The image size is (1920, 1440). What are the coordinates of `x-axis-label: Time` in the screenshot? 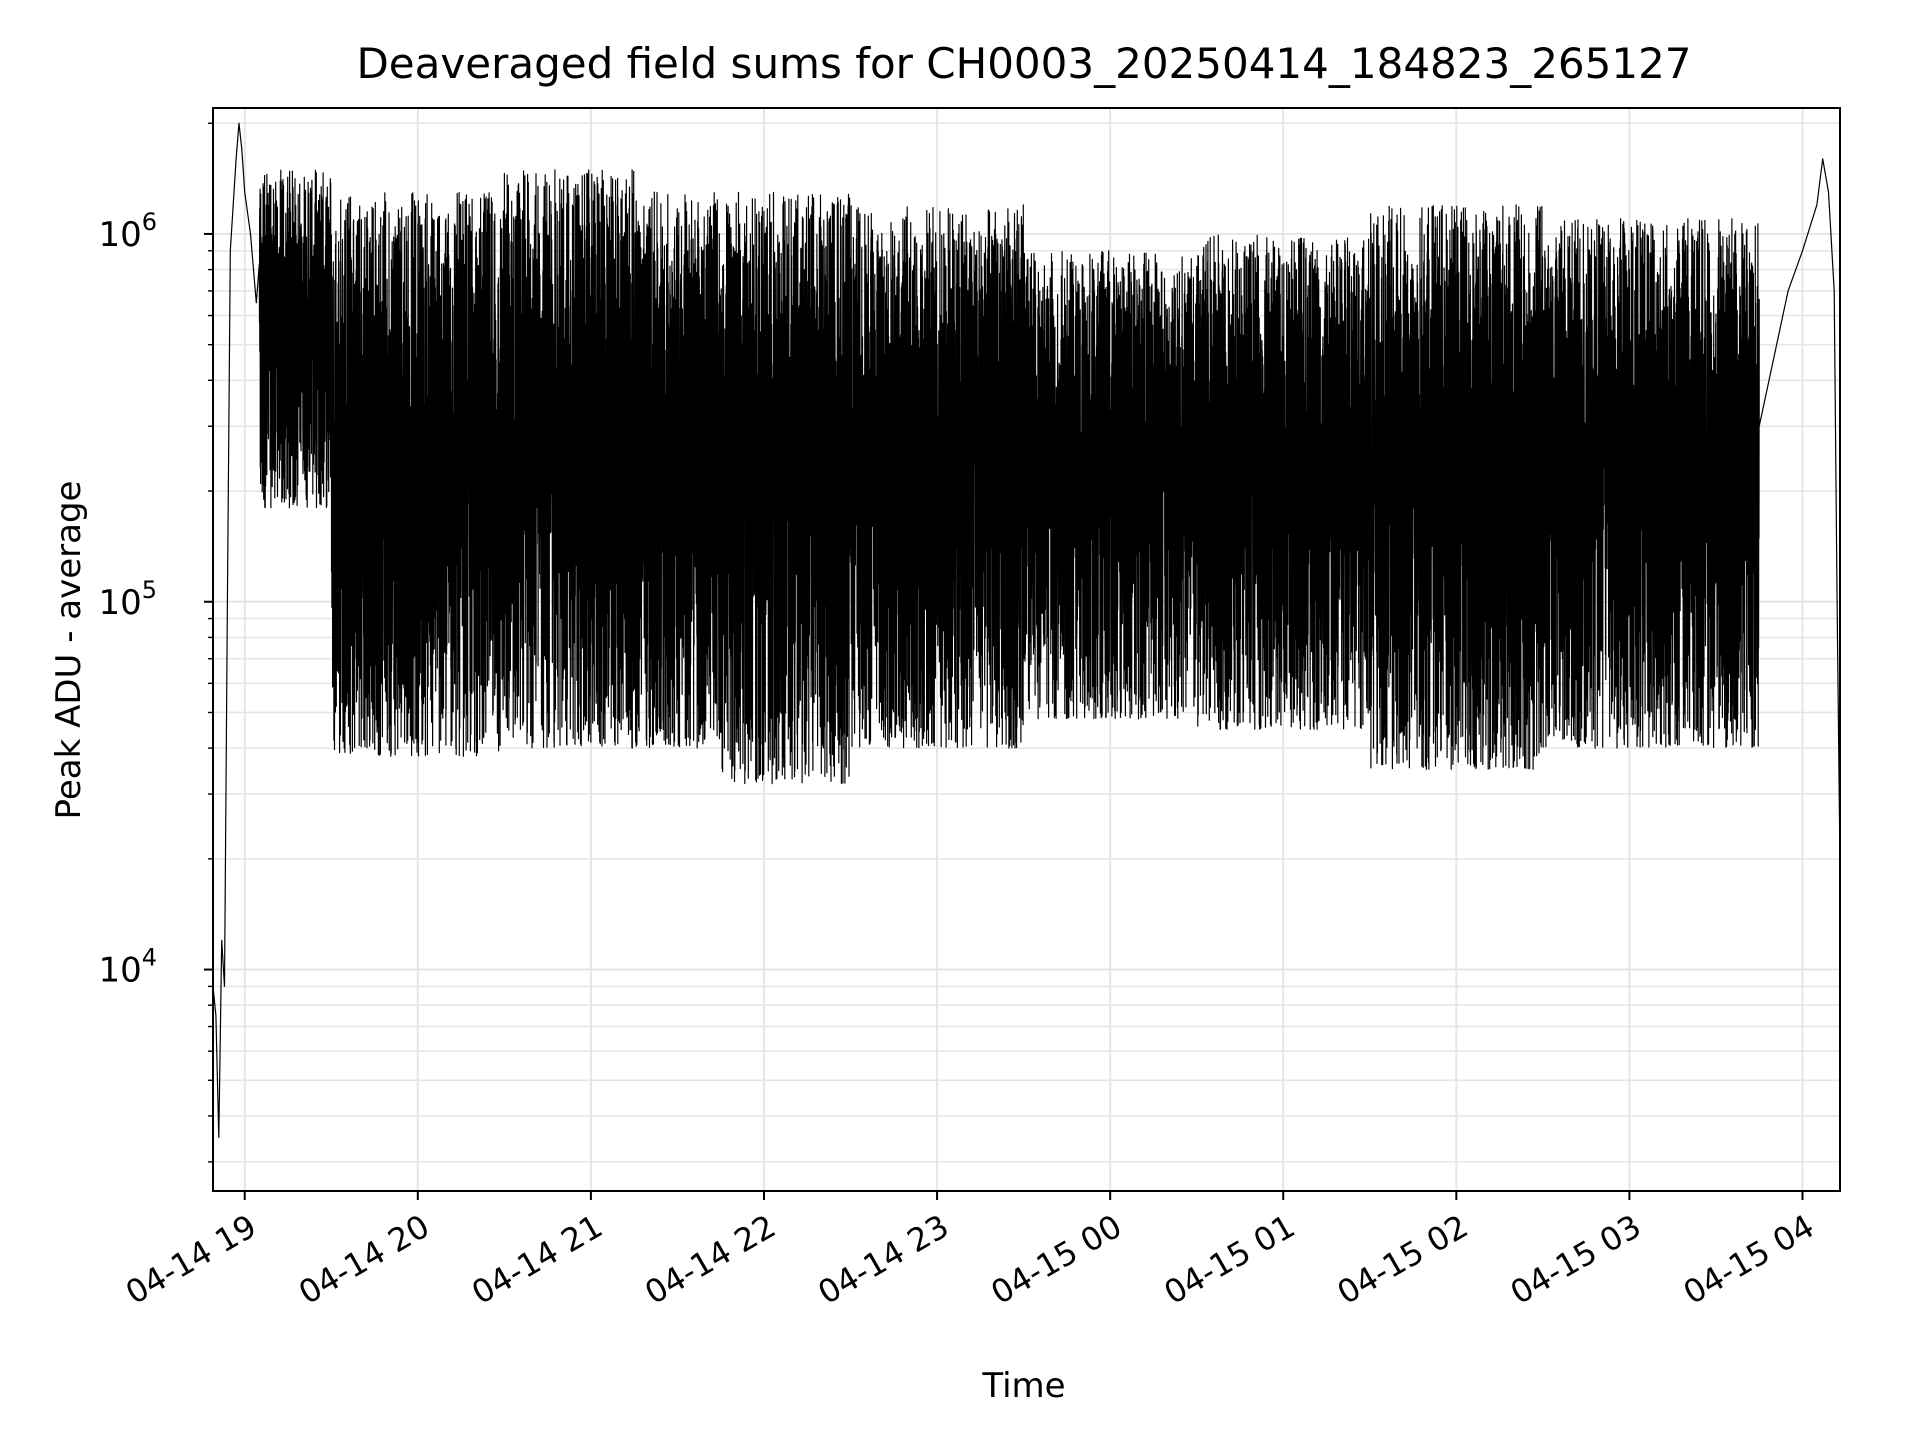 It's located at (1023, 1386).